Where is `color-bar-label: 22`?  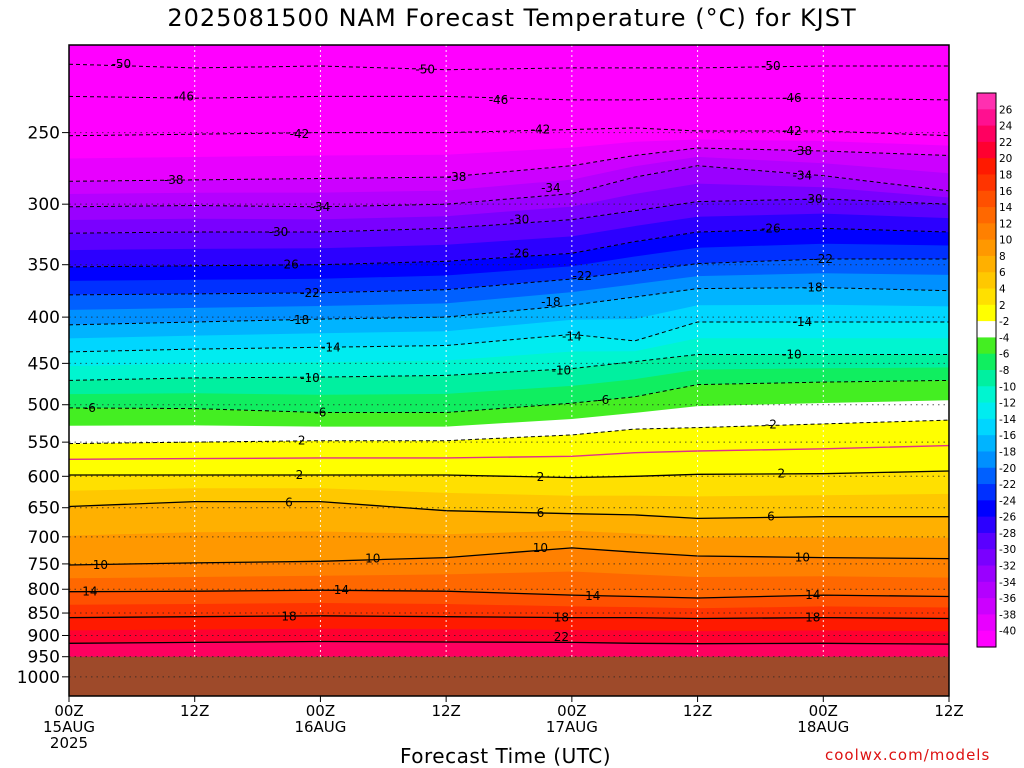
color-bar-label: 22 is located at coordinates (1005, 143).